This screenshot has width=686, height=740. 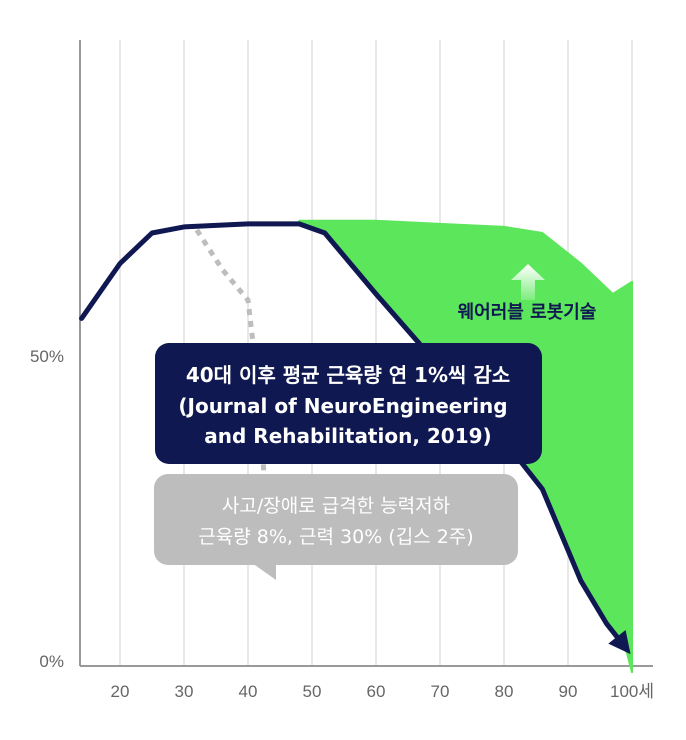 What do you see at coordinates (376, 691) in the screenshot?
I see `x-tick-label: 60` at bounding box center [376, 691].